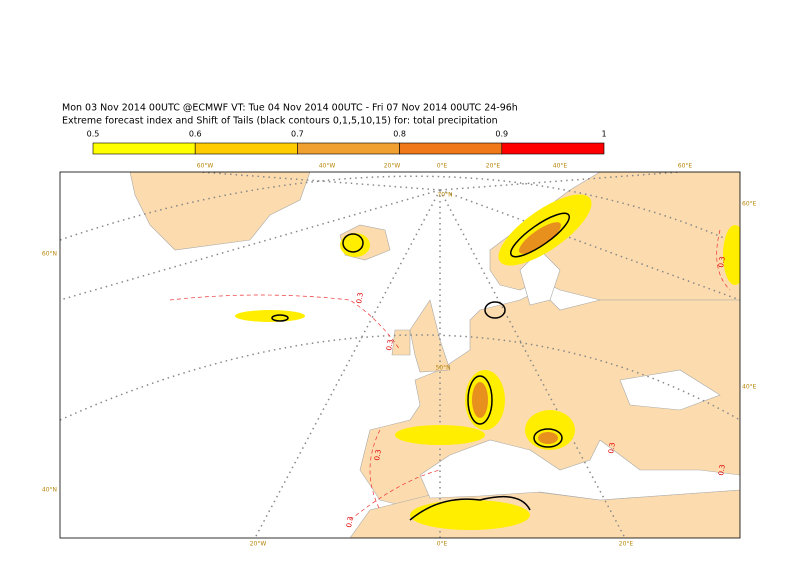  Describe the element at coordinates (442, 368) in the screenshot. I see `graticule-label: 50°N` at that location.